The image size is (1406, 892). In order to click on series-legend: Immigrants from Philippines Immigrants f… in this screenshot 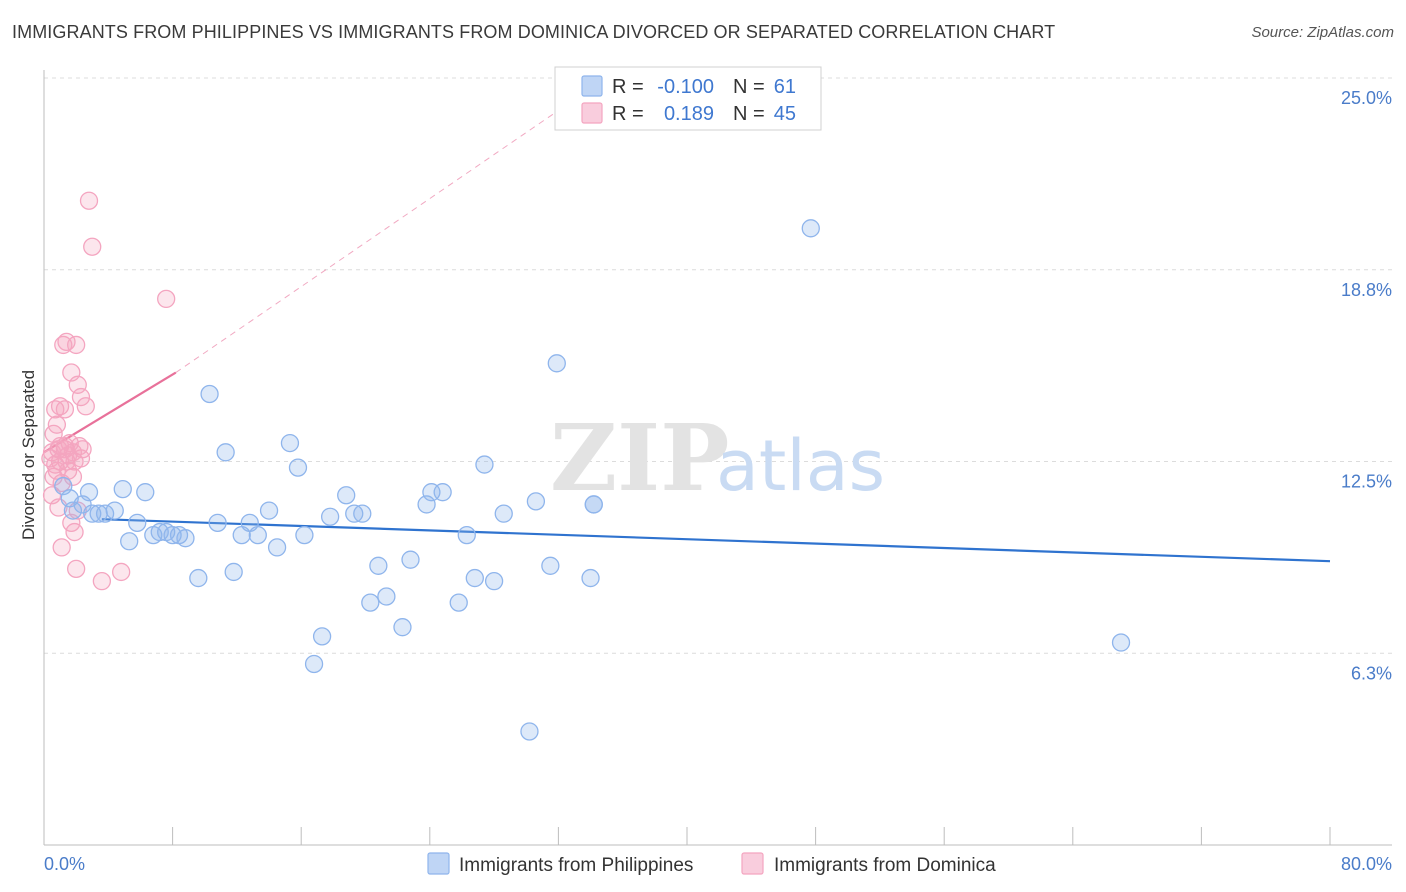, I will do `click(711, 864)`.